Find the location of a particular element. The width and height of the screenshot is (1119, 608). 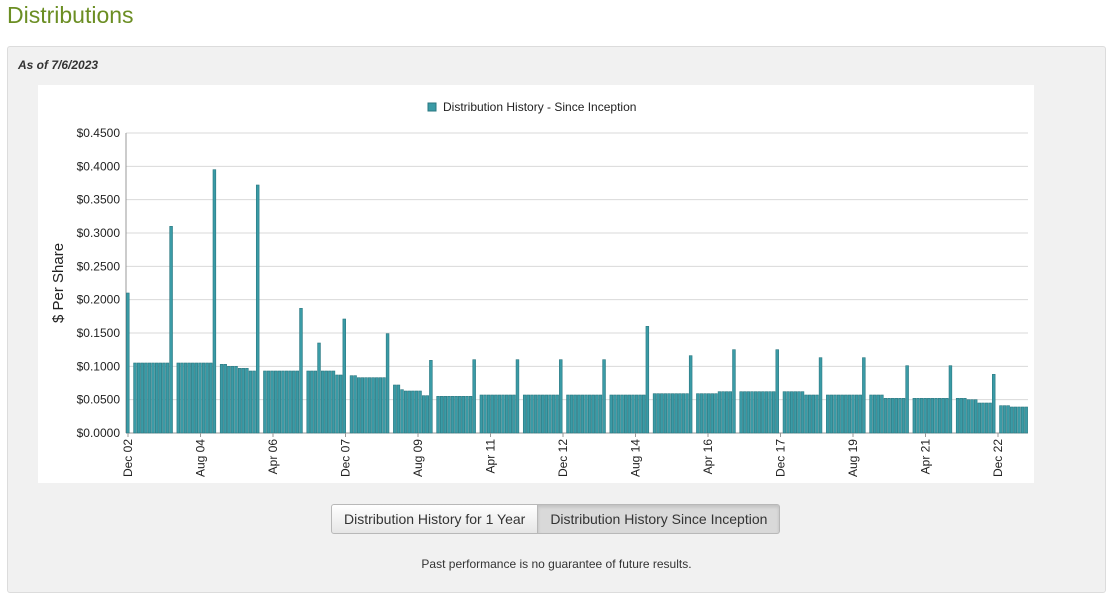

y-tick-label: $0.3000 is located at coordinates (99, 233).